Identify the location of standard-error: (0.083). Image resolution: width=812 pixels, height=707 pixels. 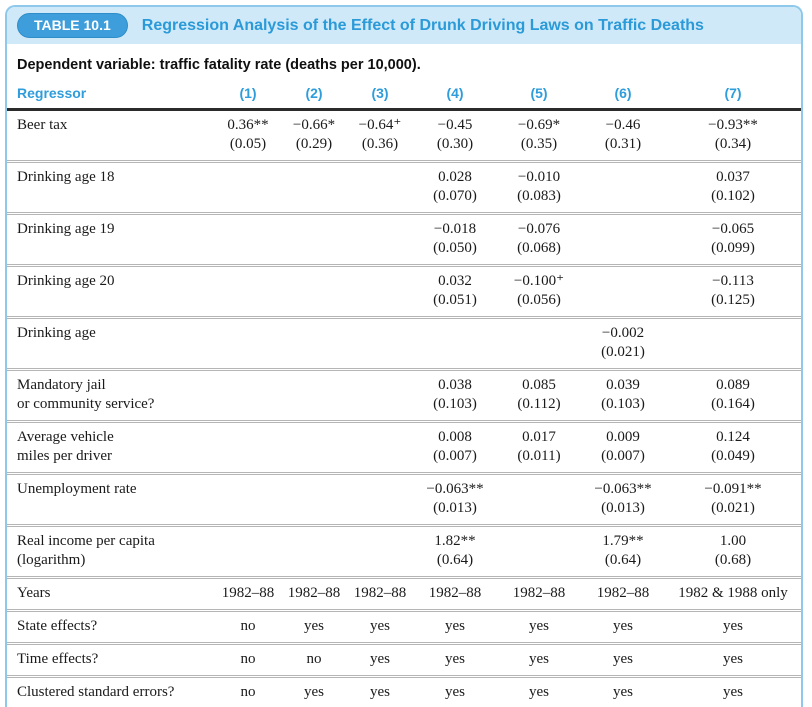
(539, 196).